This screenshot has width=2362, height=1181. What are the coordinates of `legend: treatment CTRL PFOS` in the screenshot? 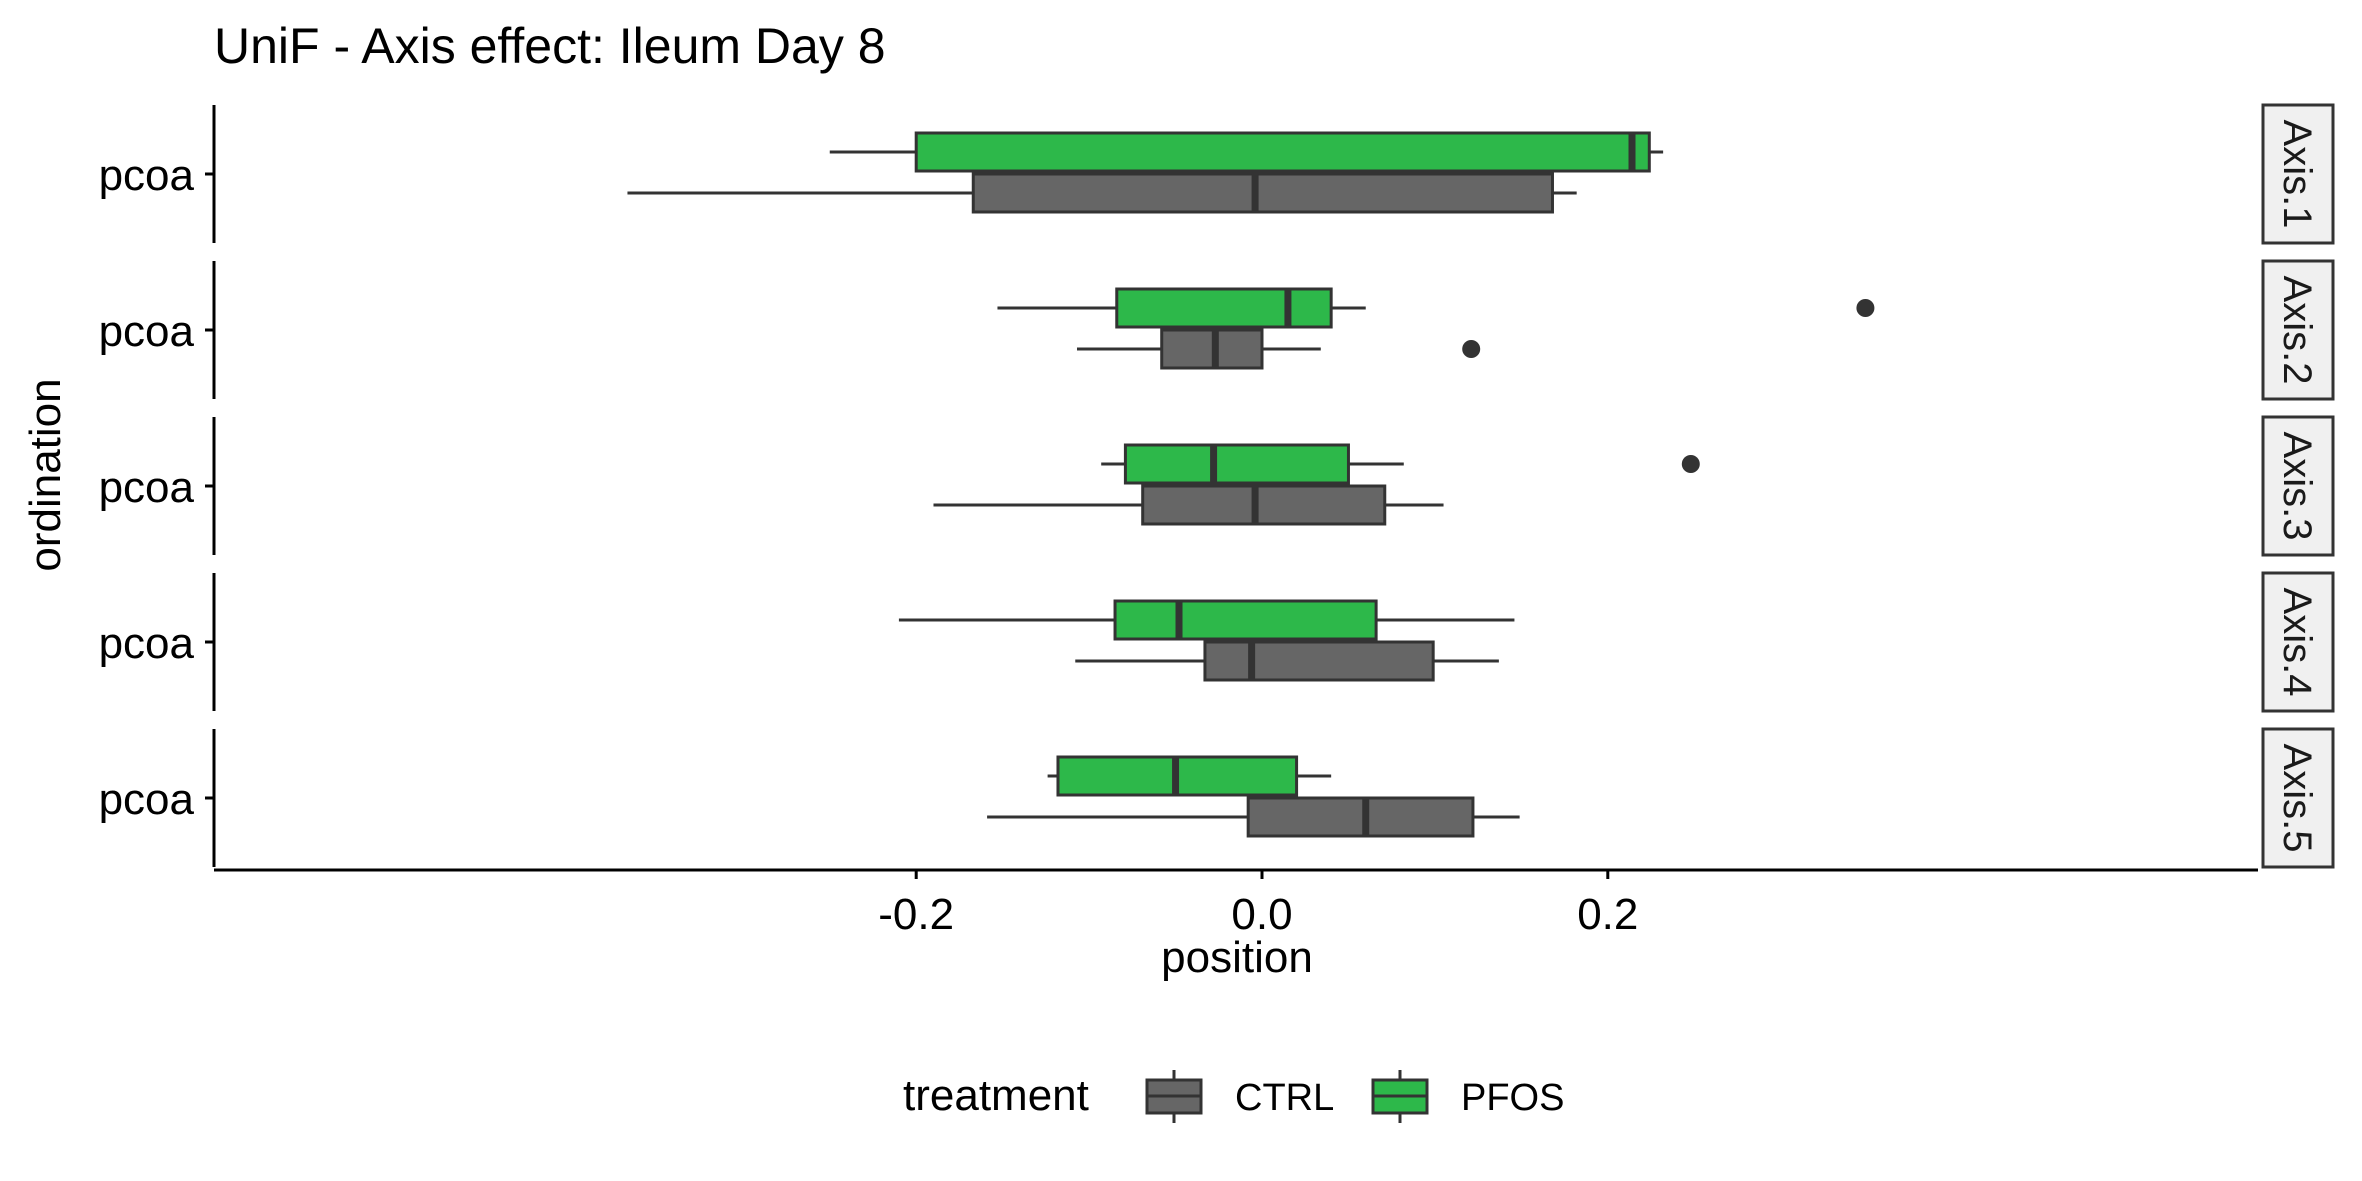 It's located at (1233, 1096).